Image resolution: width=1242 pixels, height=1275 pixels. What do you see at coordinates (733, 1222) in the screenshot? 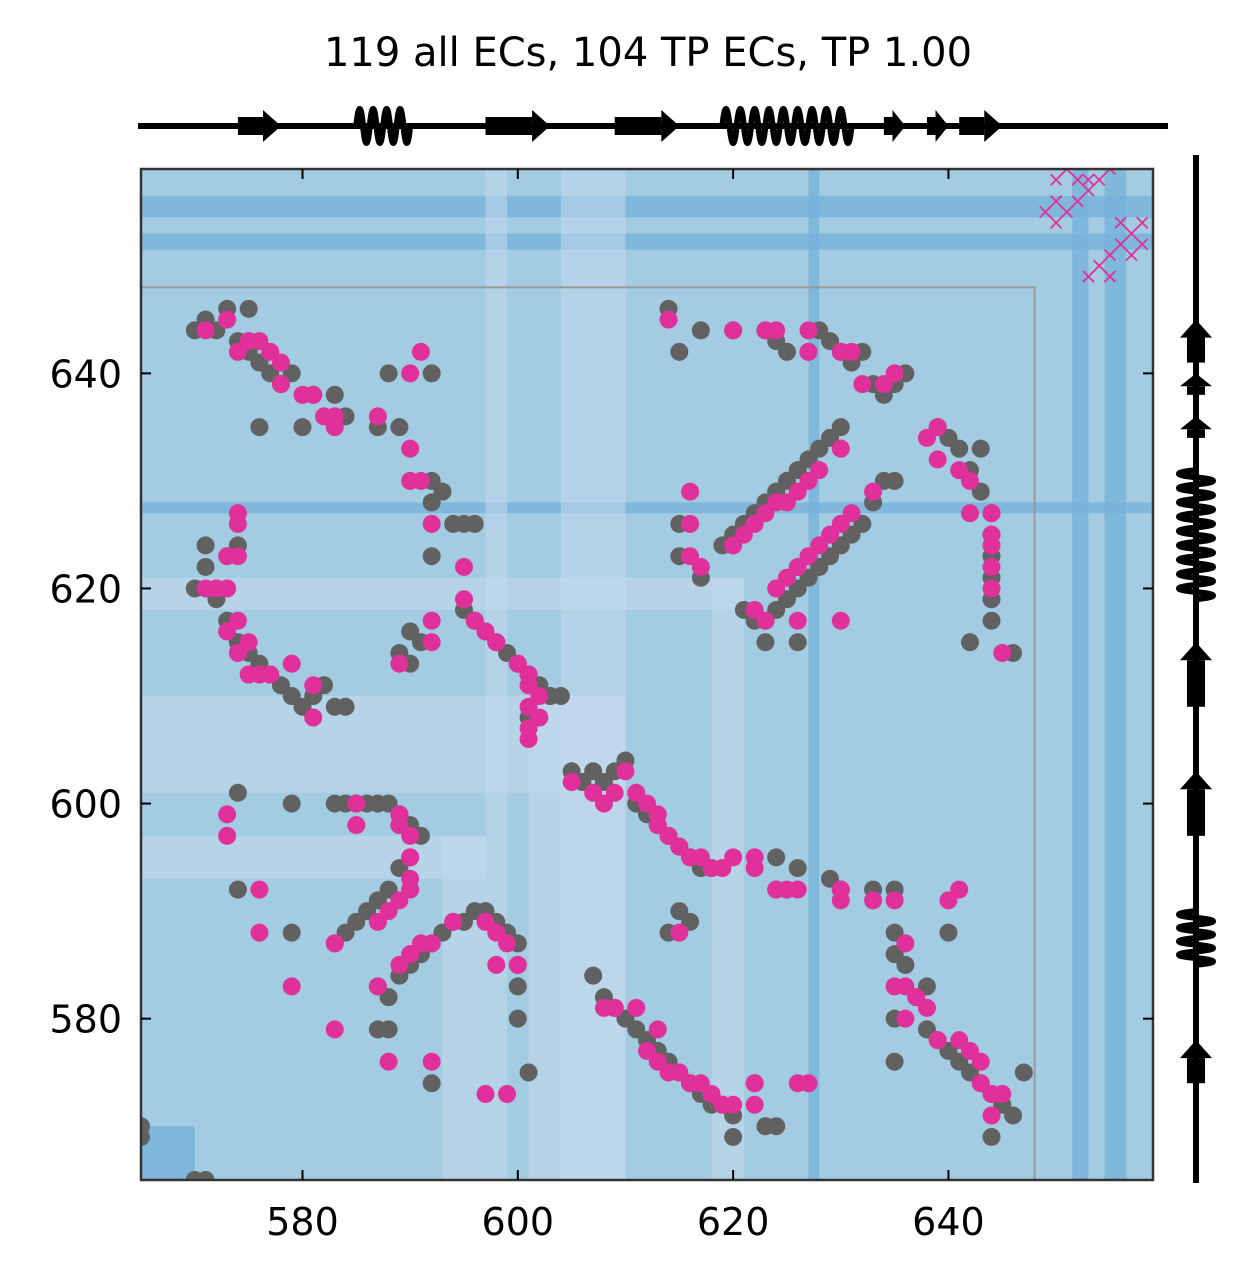
I see `x-tick-label: 620` at bounding box center [733, 1222].